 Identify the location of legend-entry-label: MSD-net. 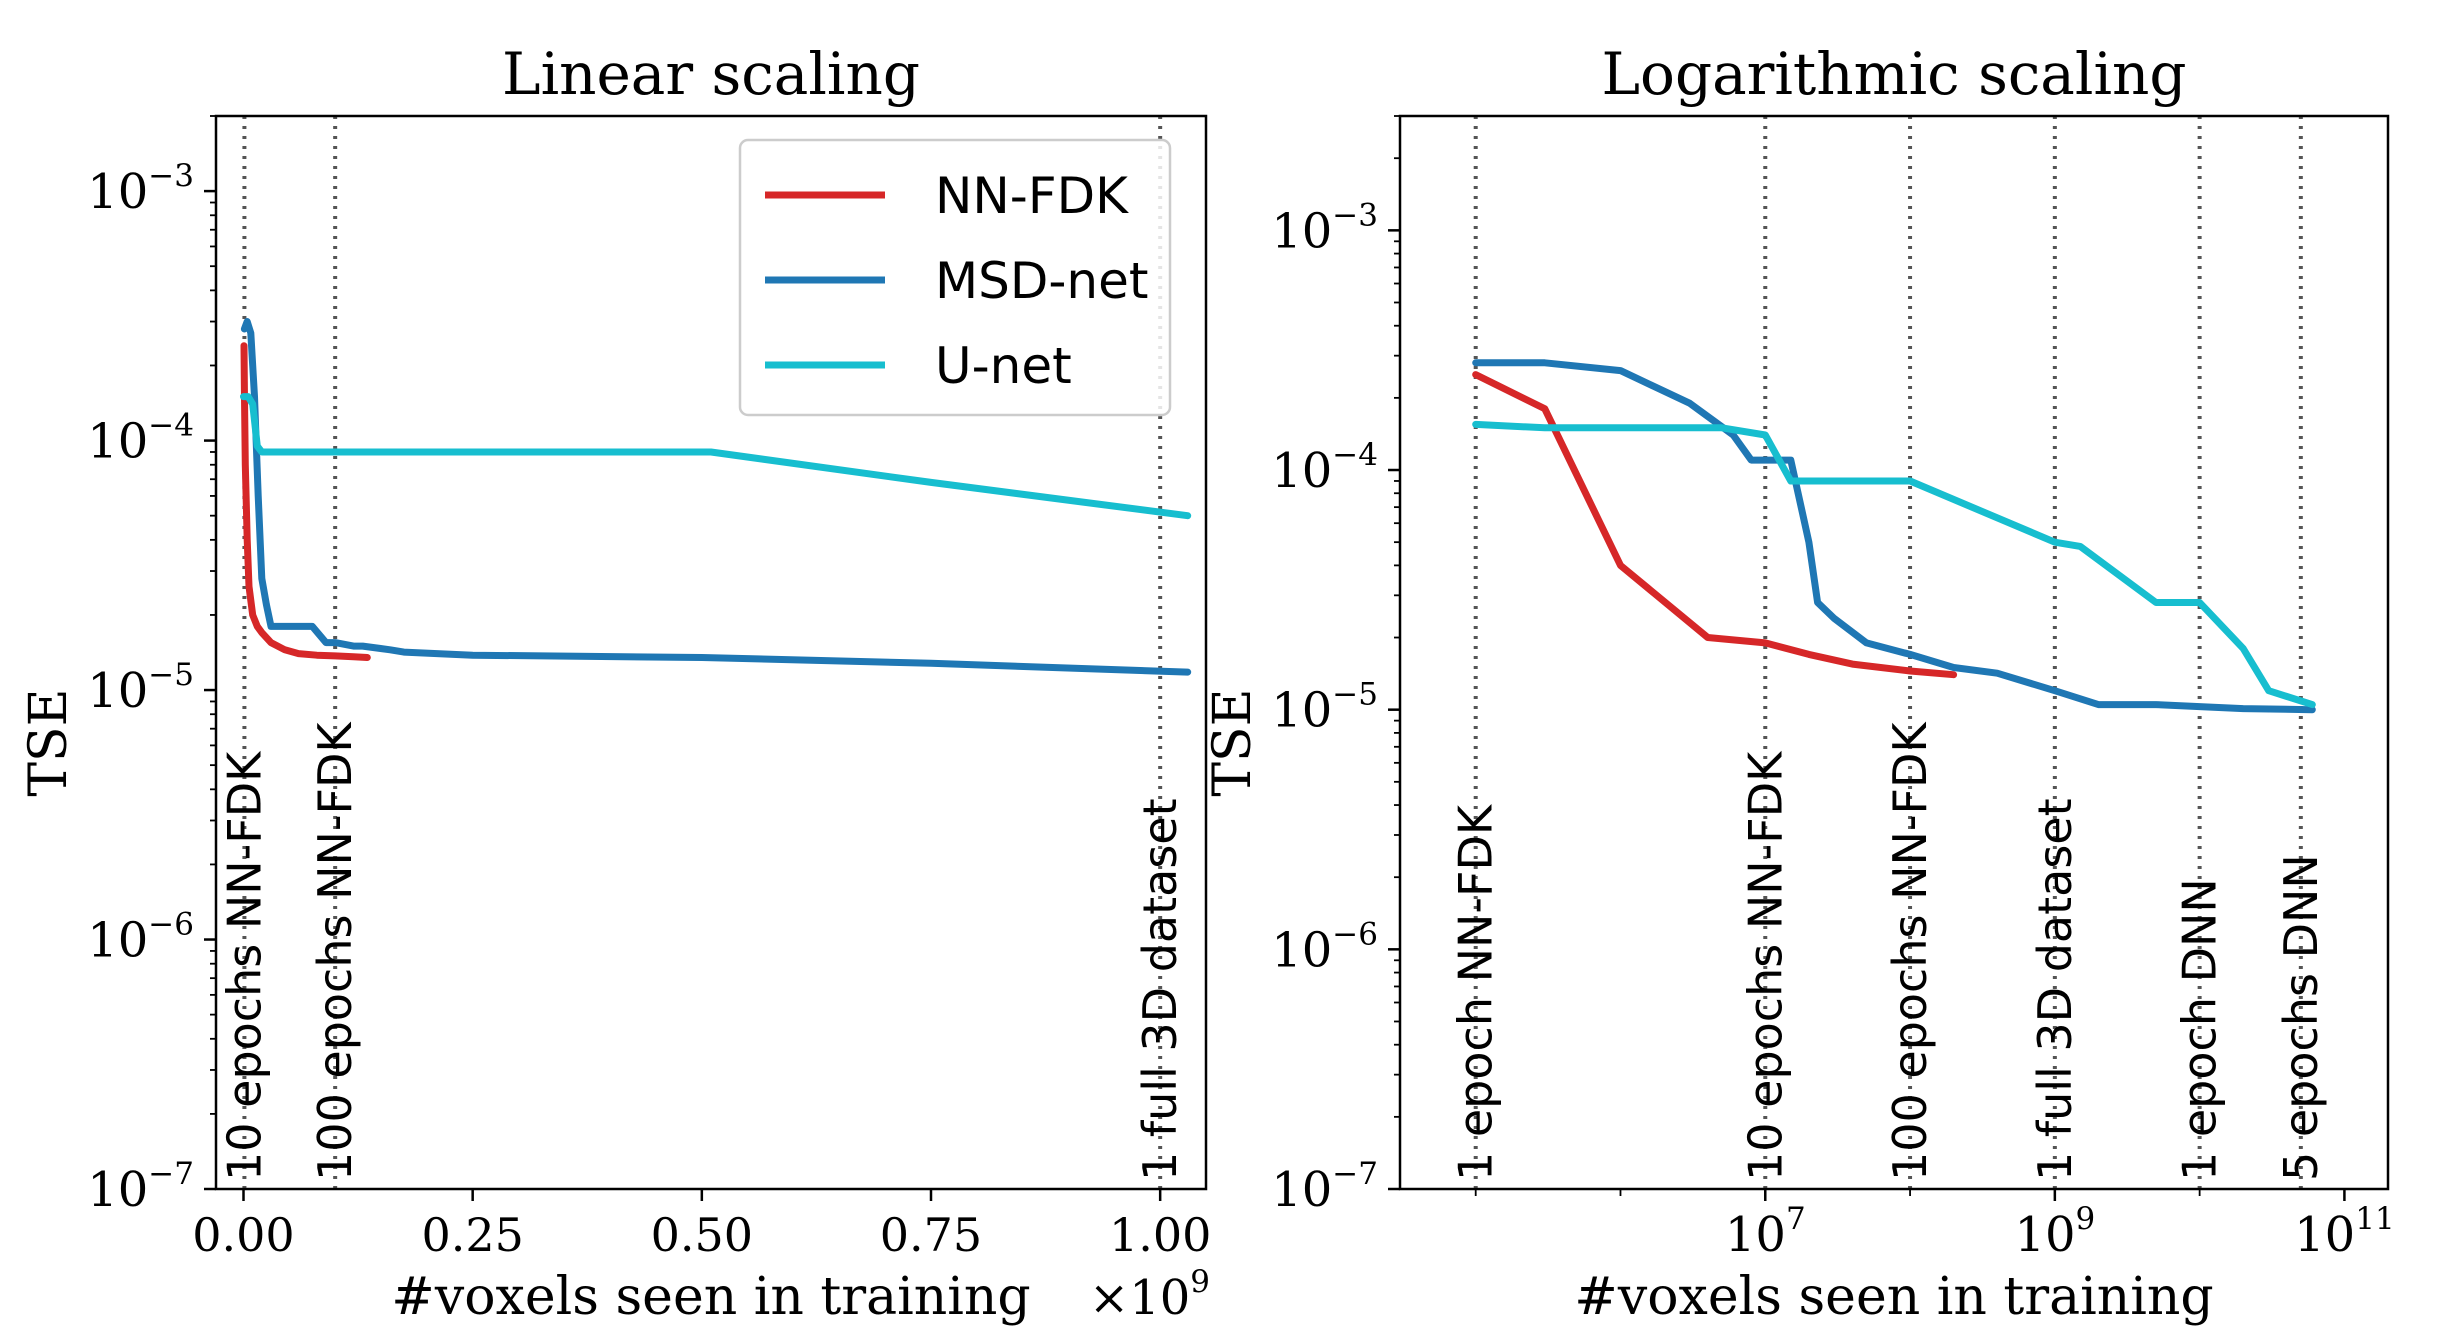
(1041, 281).